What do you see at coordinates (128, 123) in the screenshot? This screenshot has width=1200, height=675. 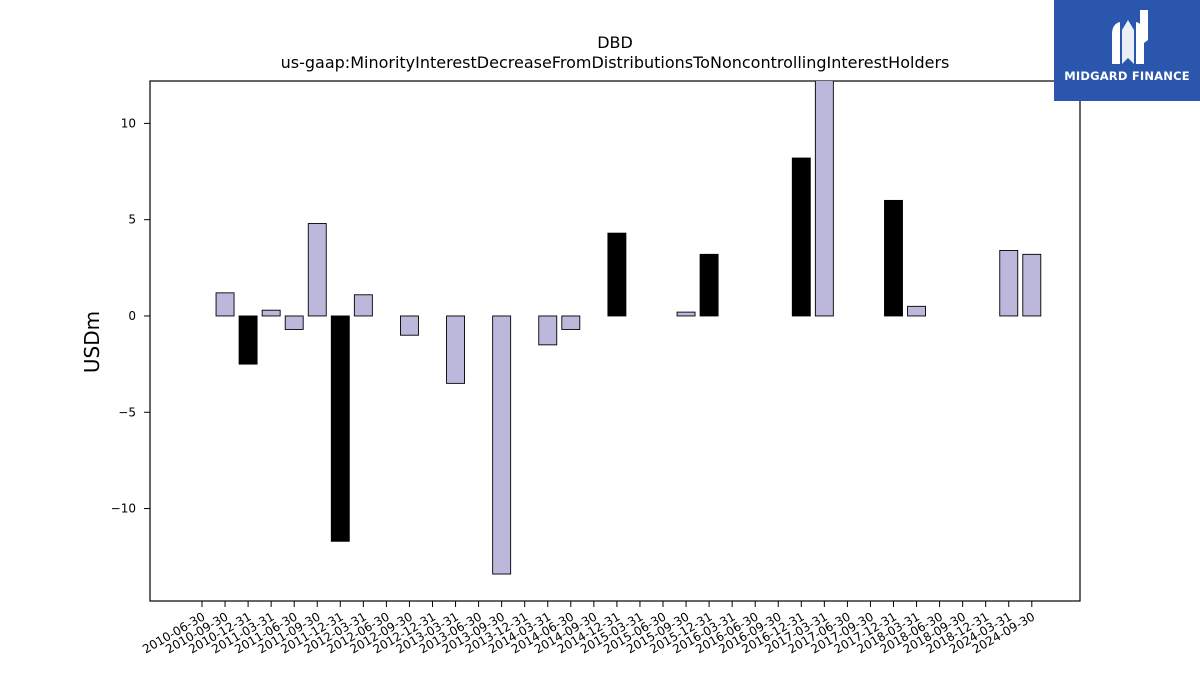 I see `y-tick-label: 10` at bounding box center [128, 123].